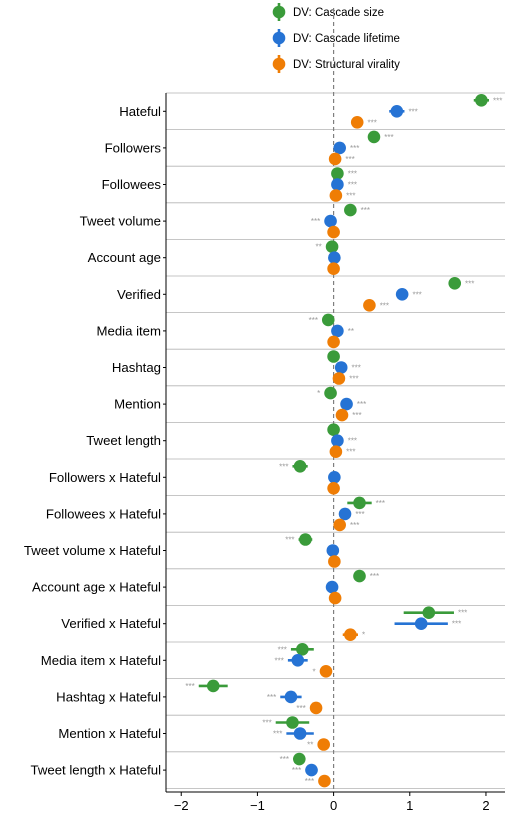 This screenshot has height=819, width=505. What do you see at coordinates (310, 745) in the screenshot?
I see `significance-label: **` at bounding box center [310, 745].